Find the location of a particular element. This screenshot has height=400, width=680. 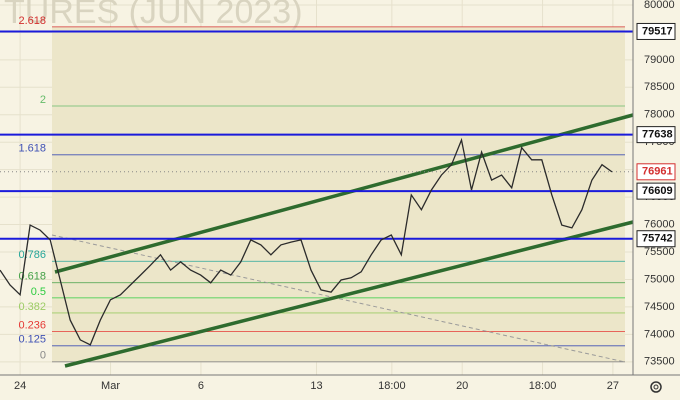

y-tick-label: 74000 is located at coordinates (659, 334).